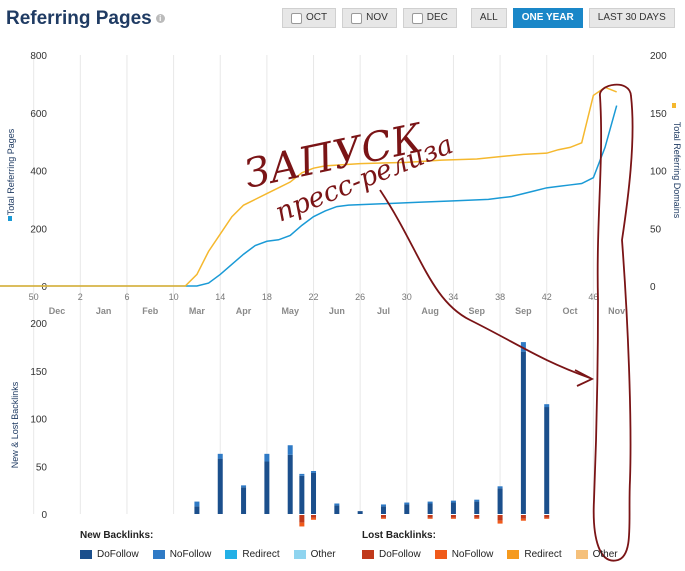 The image size is (685, 571). What do you see at coordinates (117, 535) in the screenshot?
I see `new-legend-title: New Backlinks:` at bounding box center [117, 535].